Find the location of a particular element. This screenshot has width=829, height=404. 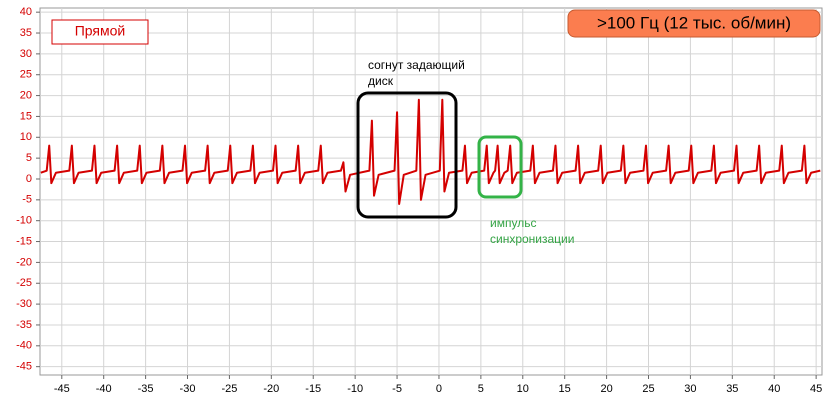

badge: >100 Гц (12 тыс. об/мин) is located at coordinates (694, 22).